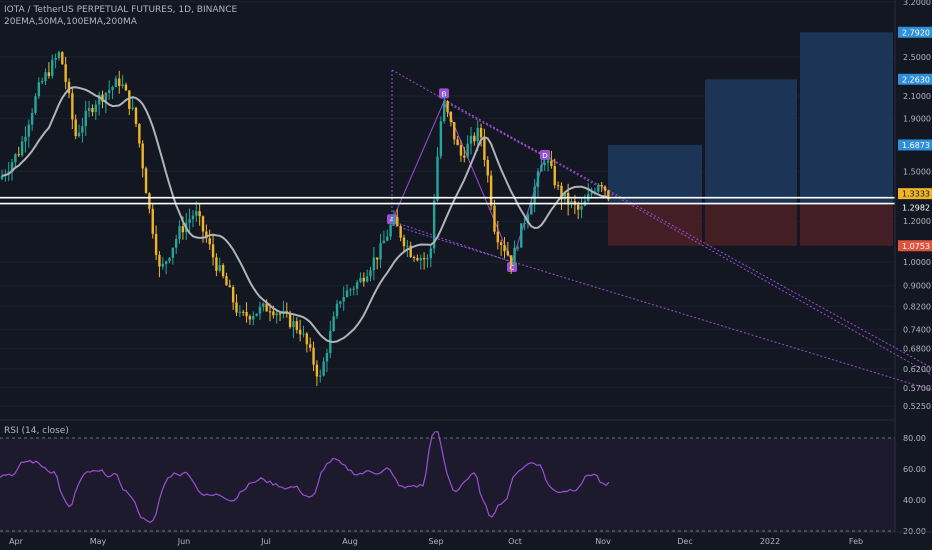  Describe the element at coordinates (770, 541) in the screenshot. I see `time-tick: 2022` at that location.